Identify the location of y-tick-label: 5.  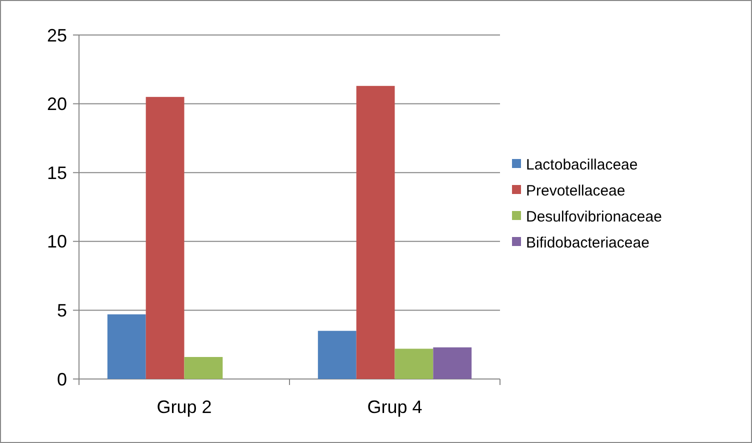
(61, 310).